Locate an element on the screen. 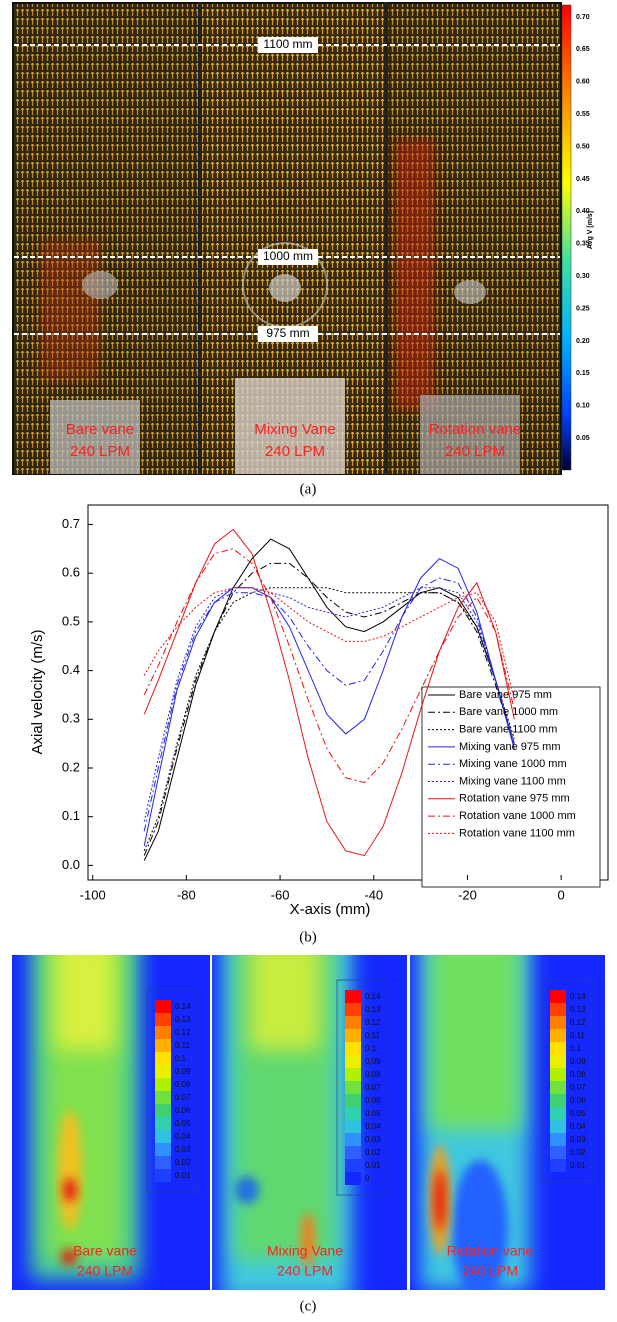 The height and width of the screenshot is (1322, 617). depth-label: 1000 mm is located at coordinates (288, 256).